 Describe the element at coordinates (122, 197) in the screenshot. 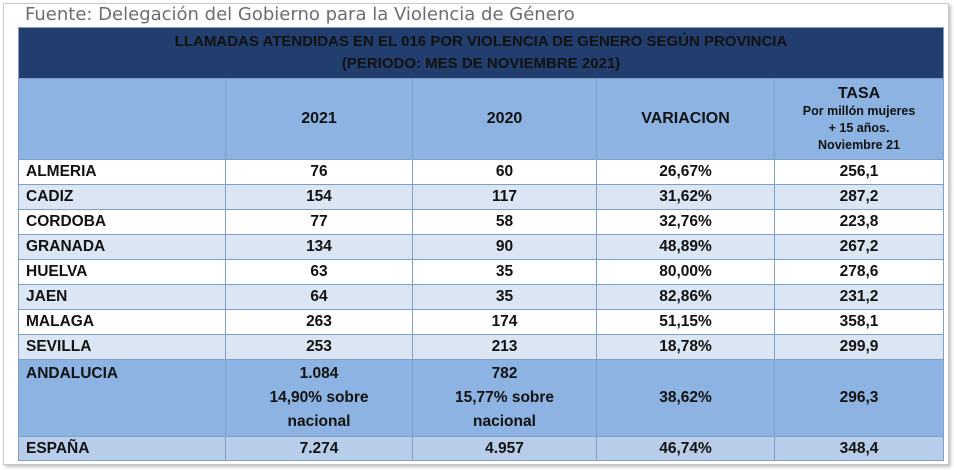

I see `province-name: CADIZ` at that location.